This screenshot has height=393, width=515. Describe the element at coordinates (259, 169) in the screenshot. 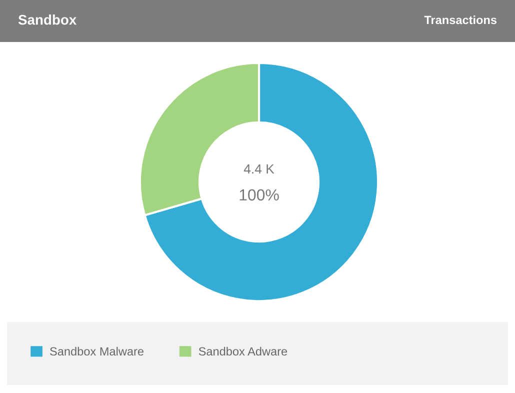

I see `text: 4.4 K` at that location.